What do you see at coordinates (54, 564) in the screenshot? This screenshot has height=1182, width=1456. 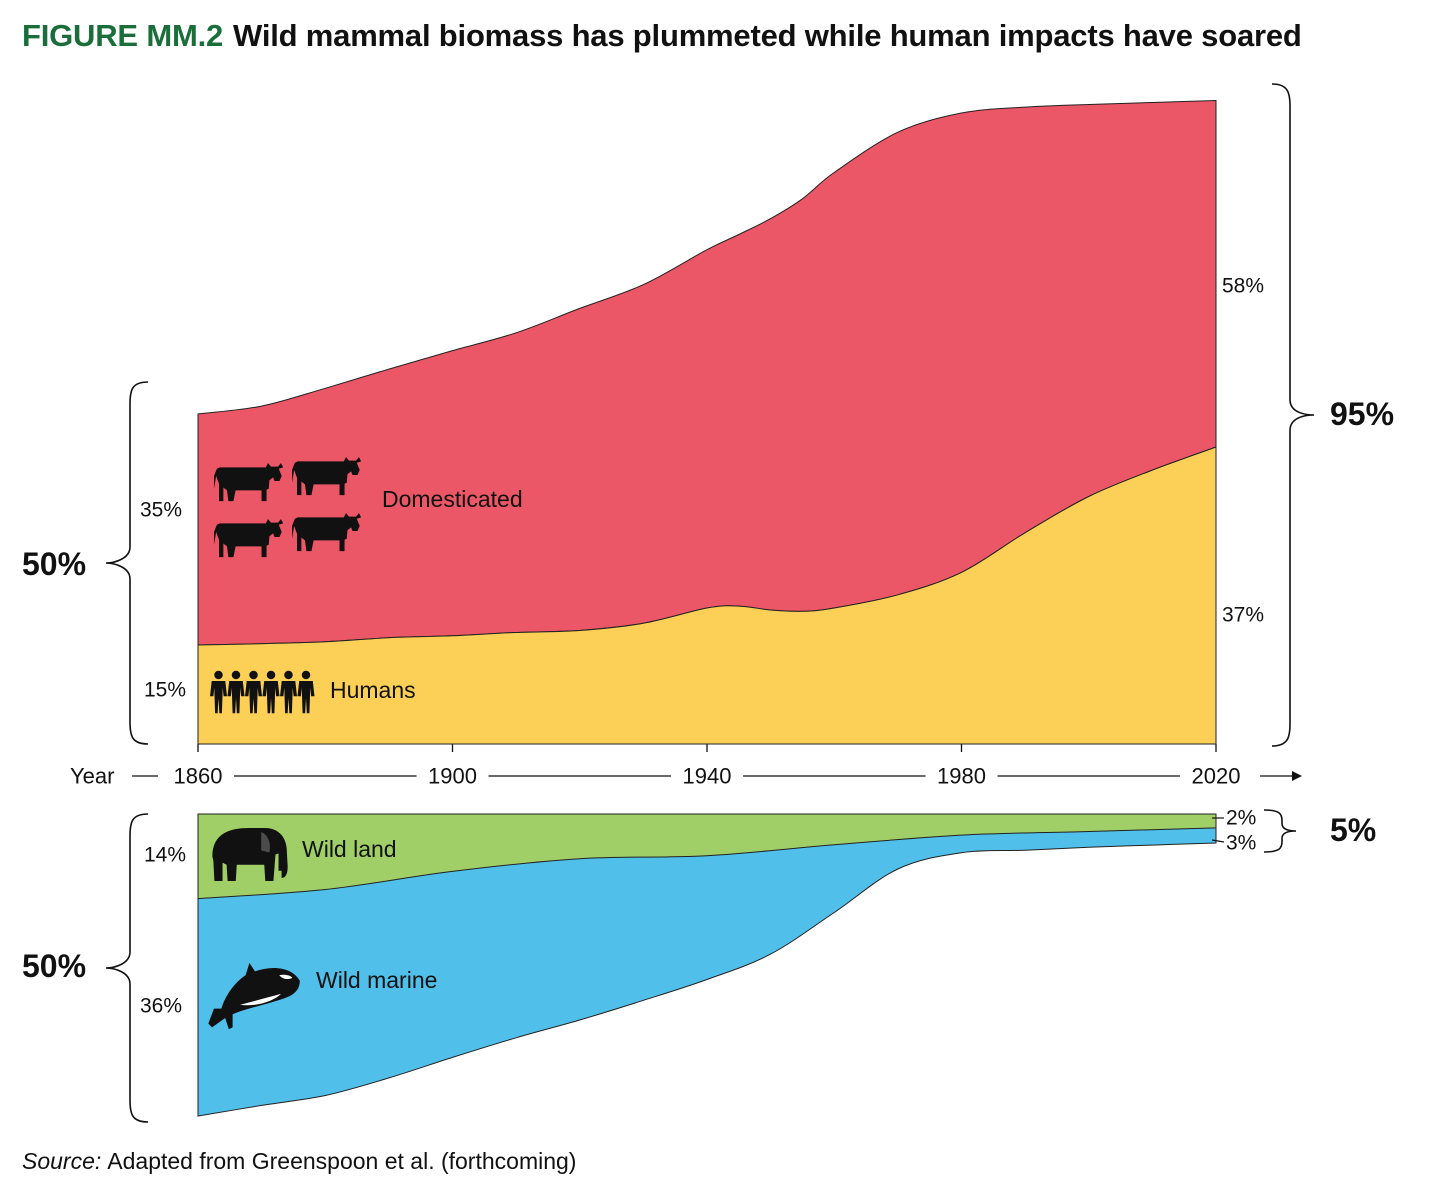 I see `label-left-total-panel1: 50%` at bounding box center [54, 564].